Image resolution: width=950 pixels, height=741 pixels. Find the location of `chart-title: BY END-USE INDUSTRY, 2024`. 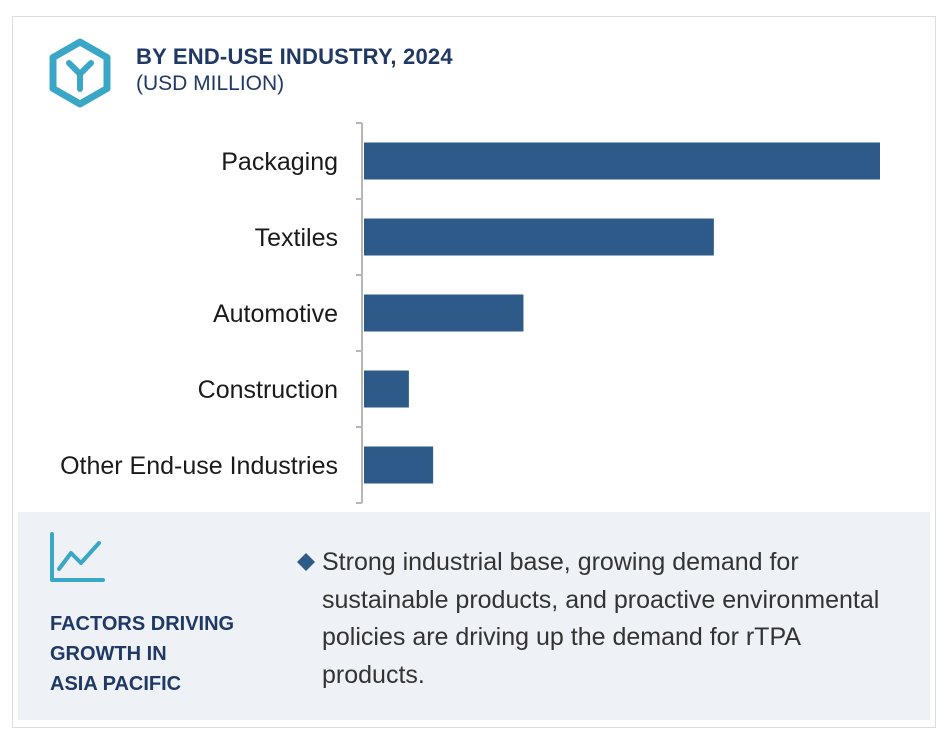

chart-title: BY END-USE INDUSTRY, 2024 is located at coordinates (294, 56).